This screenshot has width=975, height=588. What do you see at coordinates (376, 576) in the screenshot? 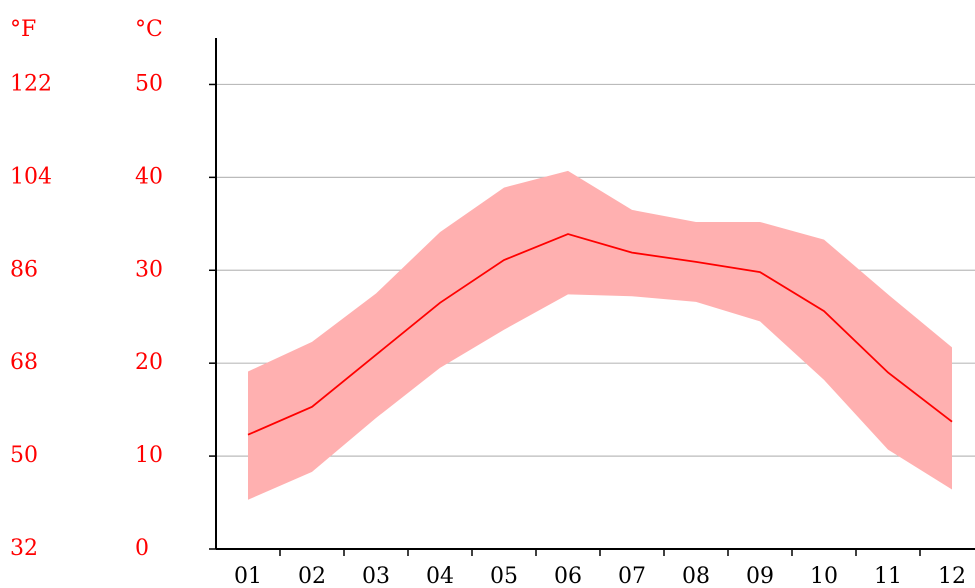
I see `x-tick-label: 03` at bounding box center [376, 576].